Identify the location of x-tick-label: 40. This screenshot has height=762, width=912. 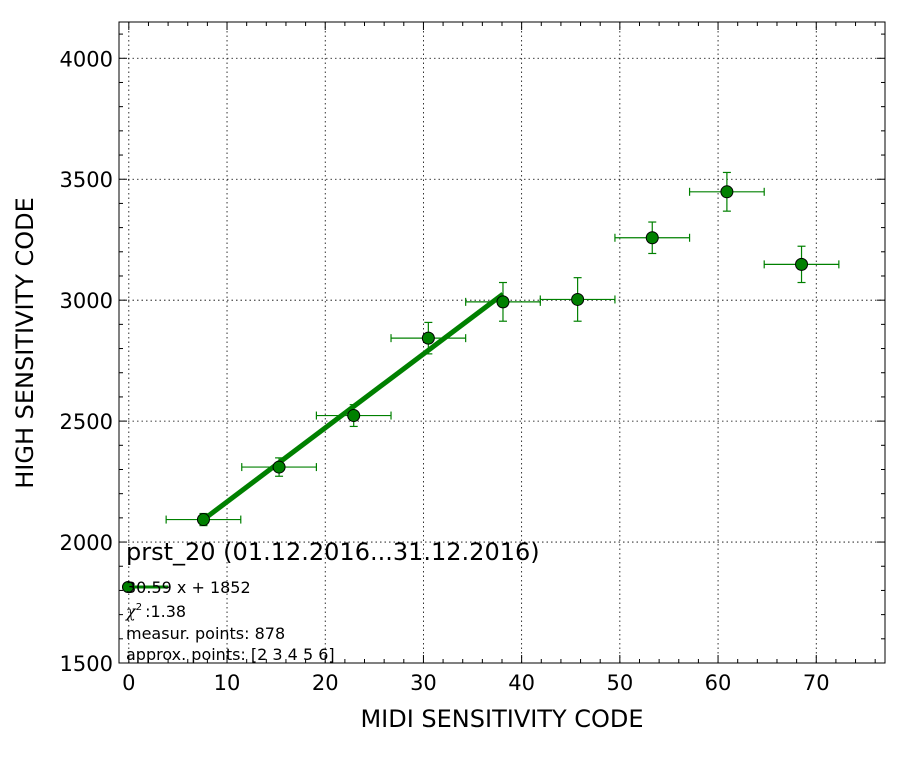
(521, 683).